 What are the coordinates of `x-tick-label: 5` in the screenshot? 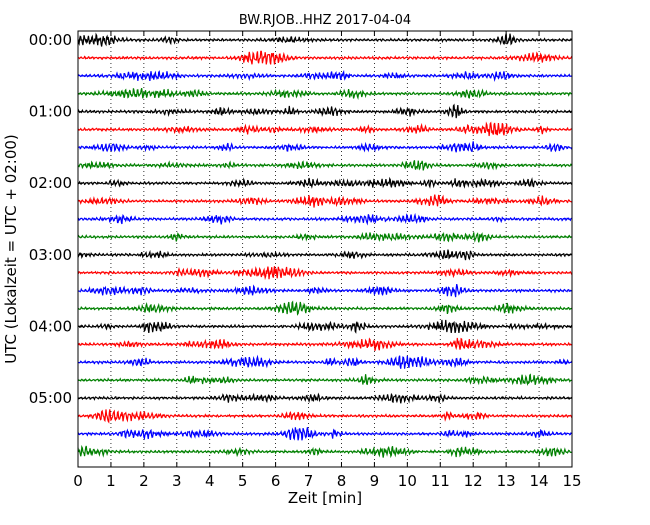 It's located at (243, 481).